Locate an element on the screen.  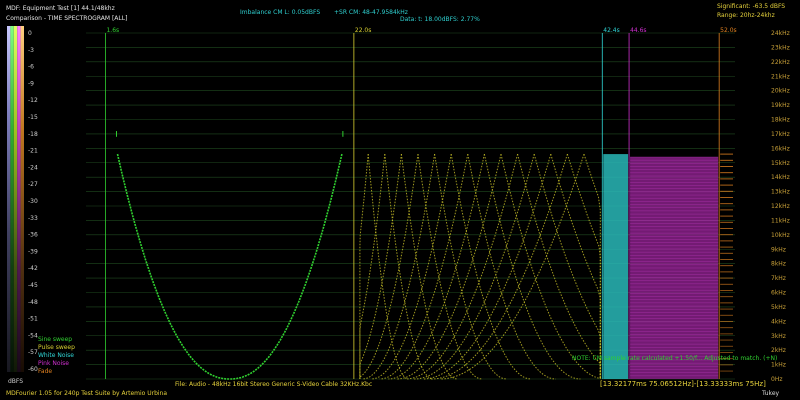
y-tick-label: 1kHz is located at coordinates (778, 365).